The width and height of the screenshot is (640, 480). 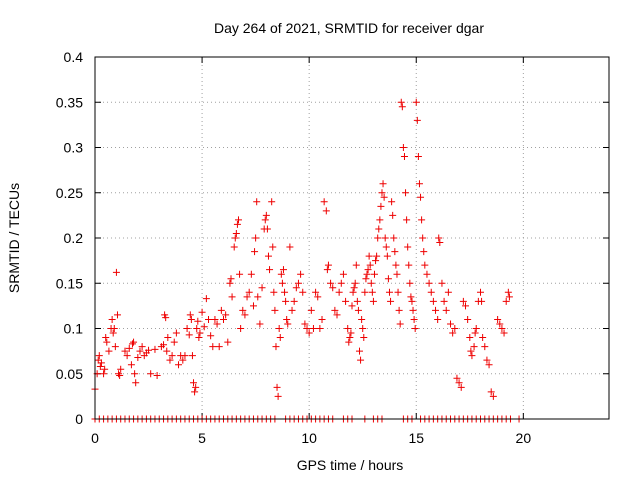 What do you see at coordinates (309, 438) in the screenshot?
I see `x-tick-label: 10` at bounding box center [309, 438].